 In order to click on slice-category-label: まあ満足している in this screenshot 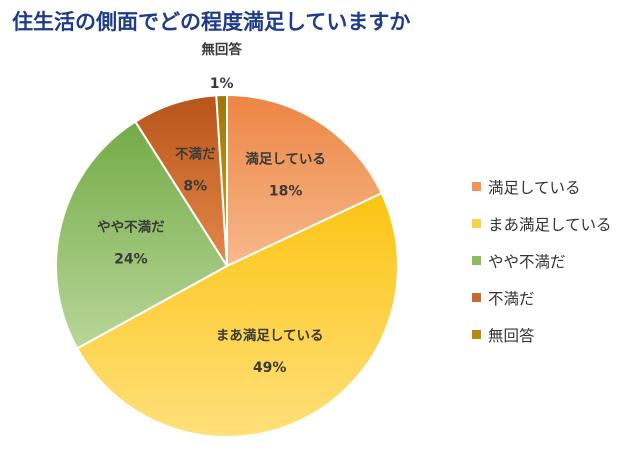, I will do `click(270, 335)`.